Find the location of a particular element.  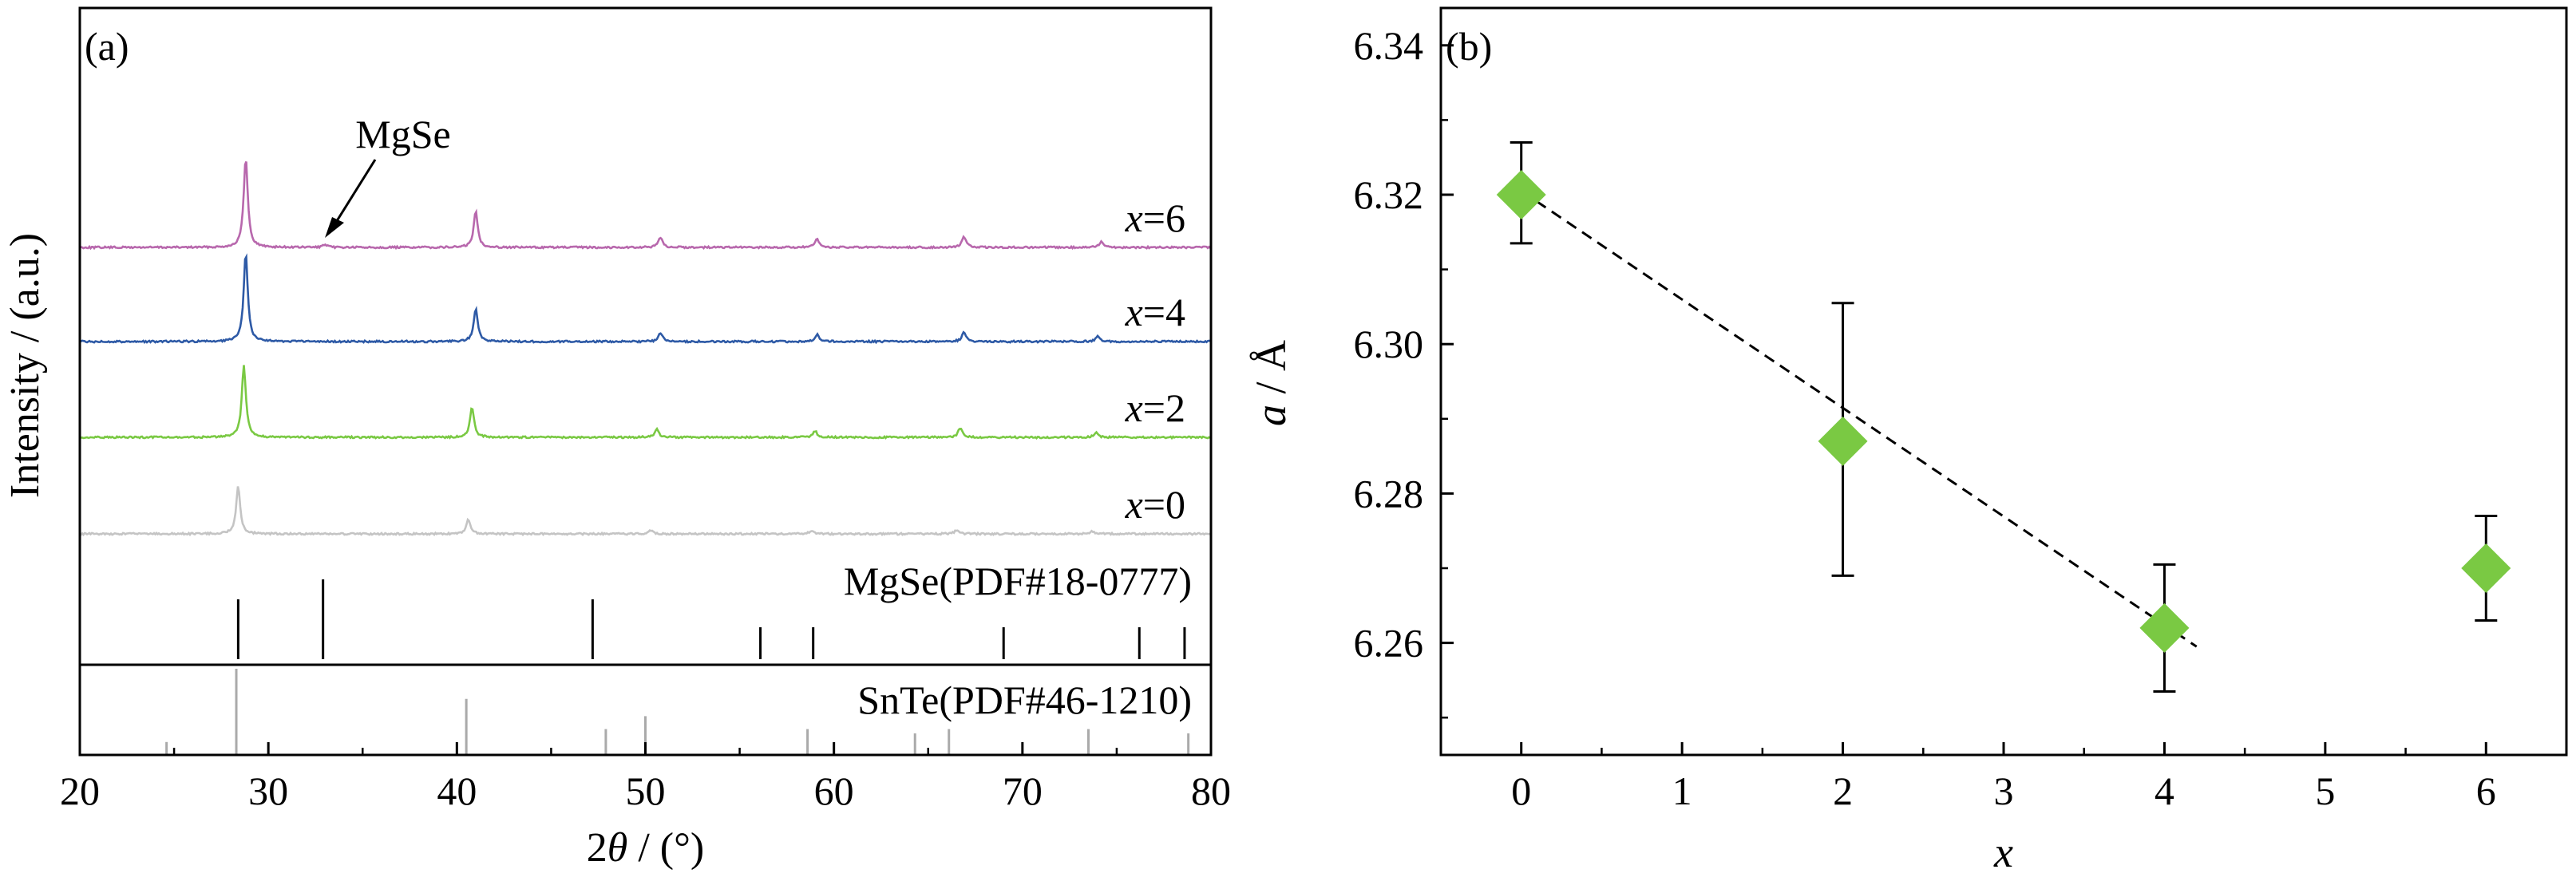

x-tick-label: 80 is located at coordinates (1211, 791).